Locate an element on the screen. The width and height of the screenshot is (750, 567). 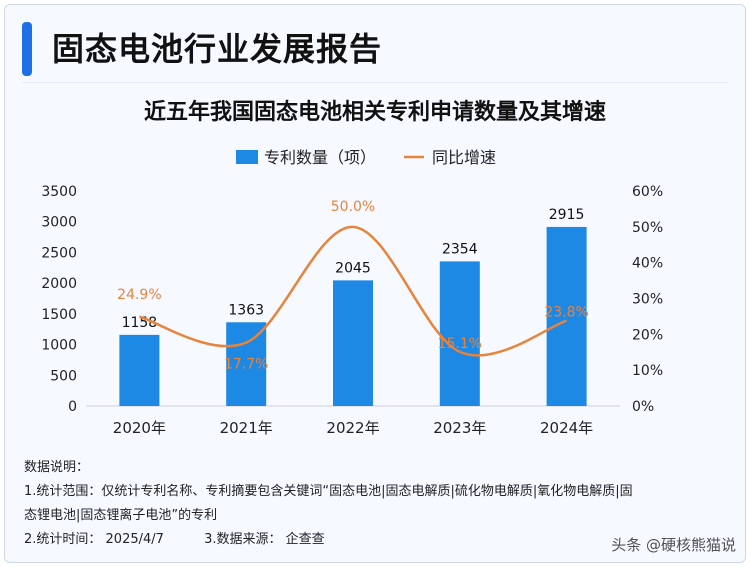
legend-bar-label: 专利数量（项） is located at coordinates (320, 157).